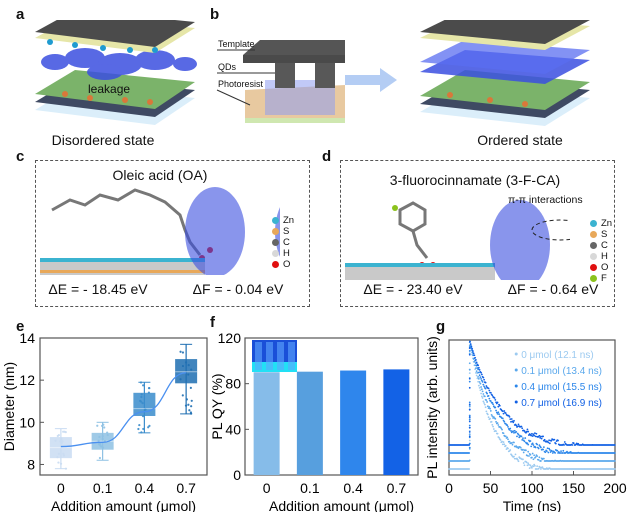  What do you see at coordinates (615, 488) in the screenshot?
I see `x-tick-label: 200` at bounding box center [615, 488].